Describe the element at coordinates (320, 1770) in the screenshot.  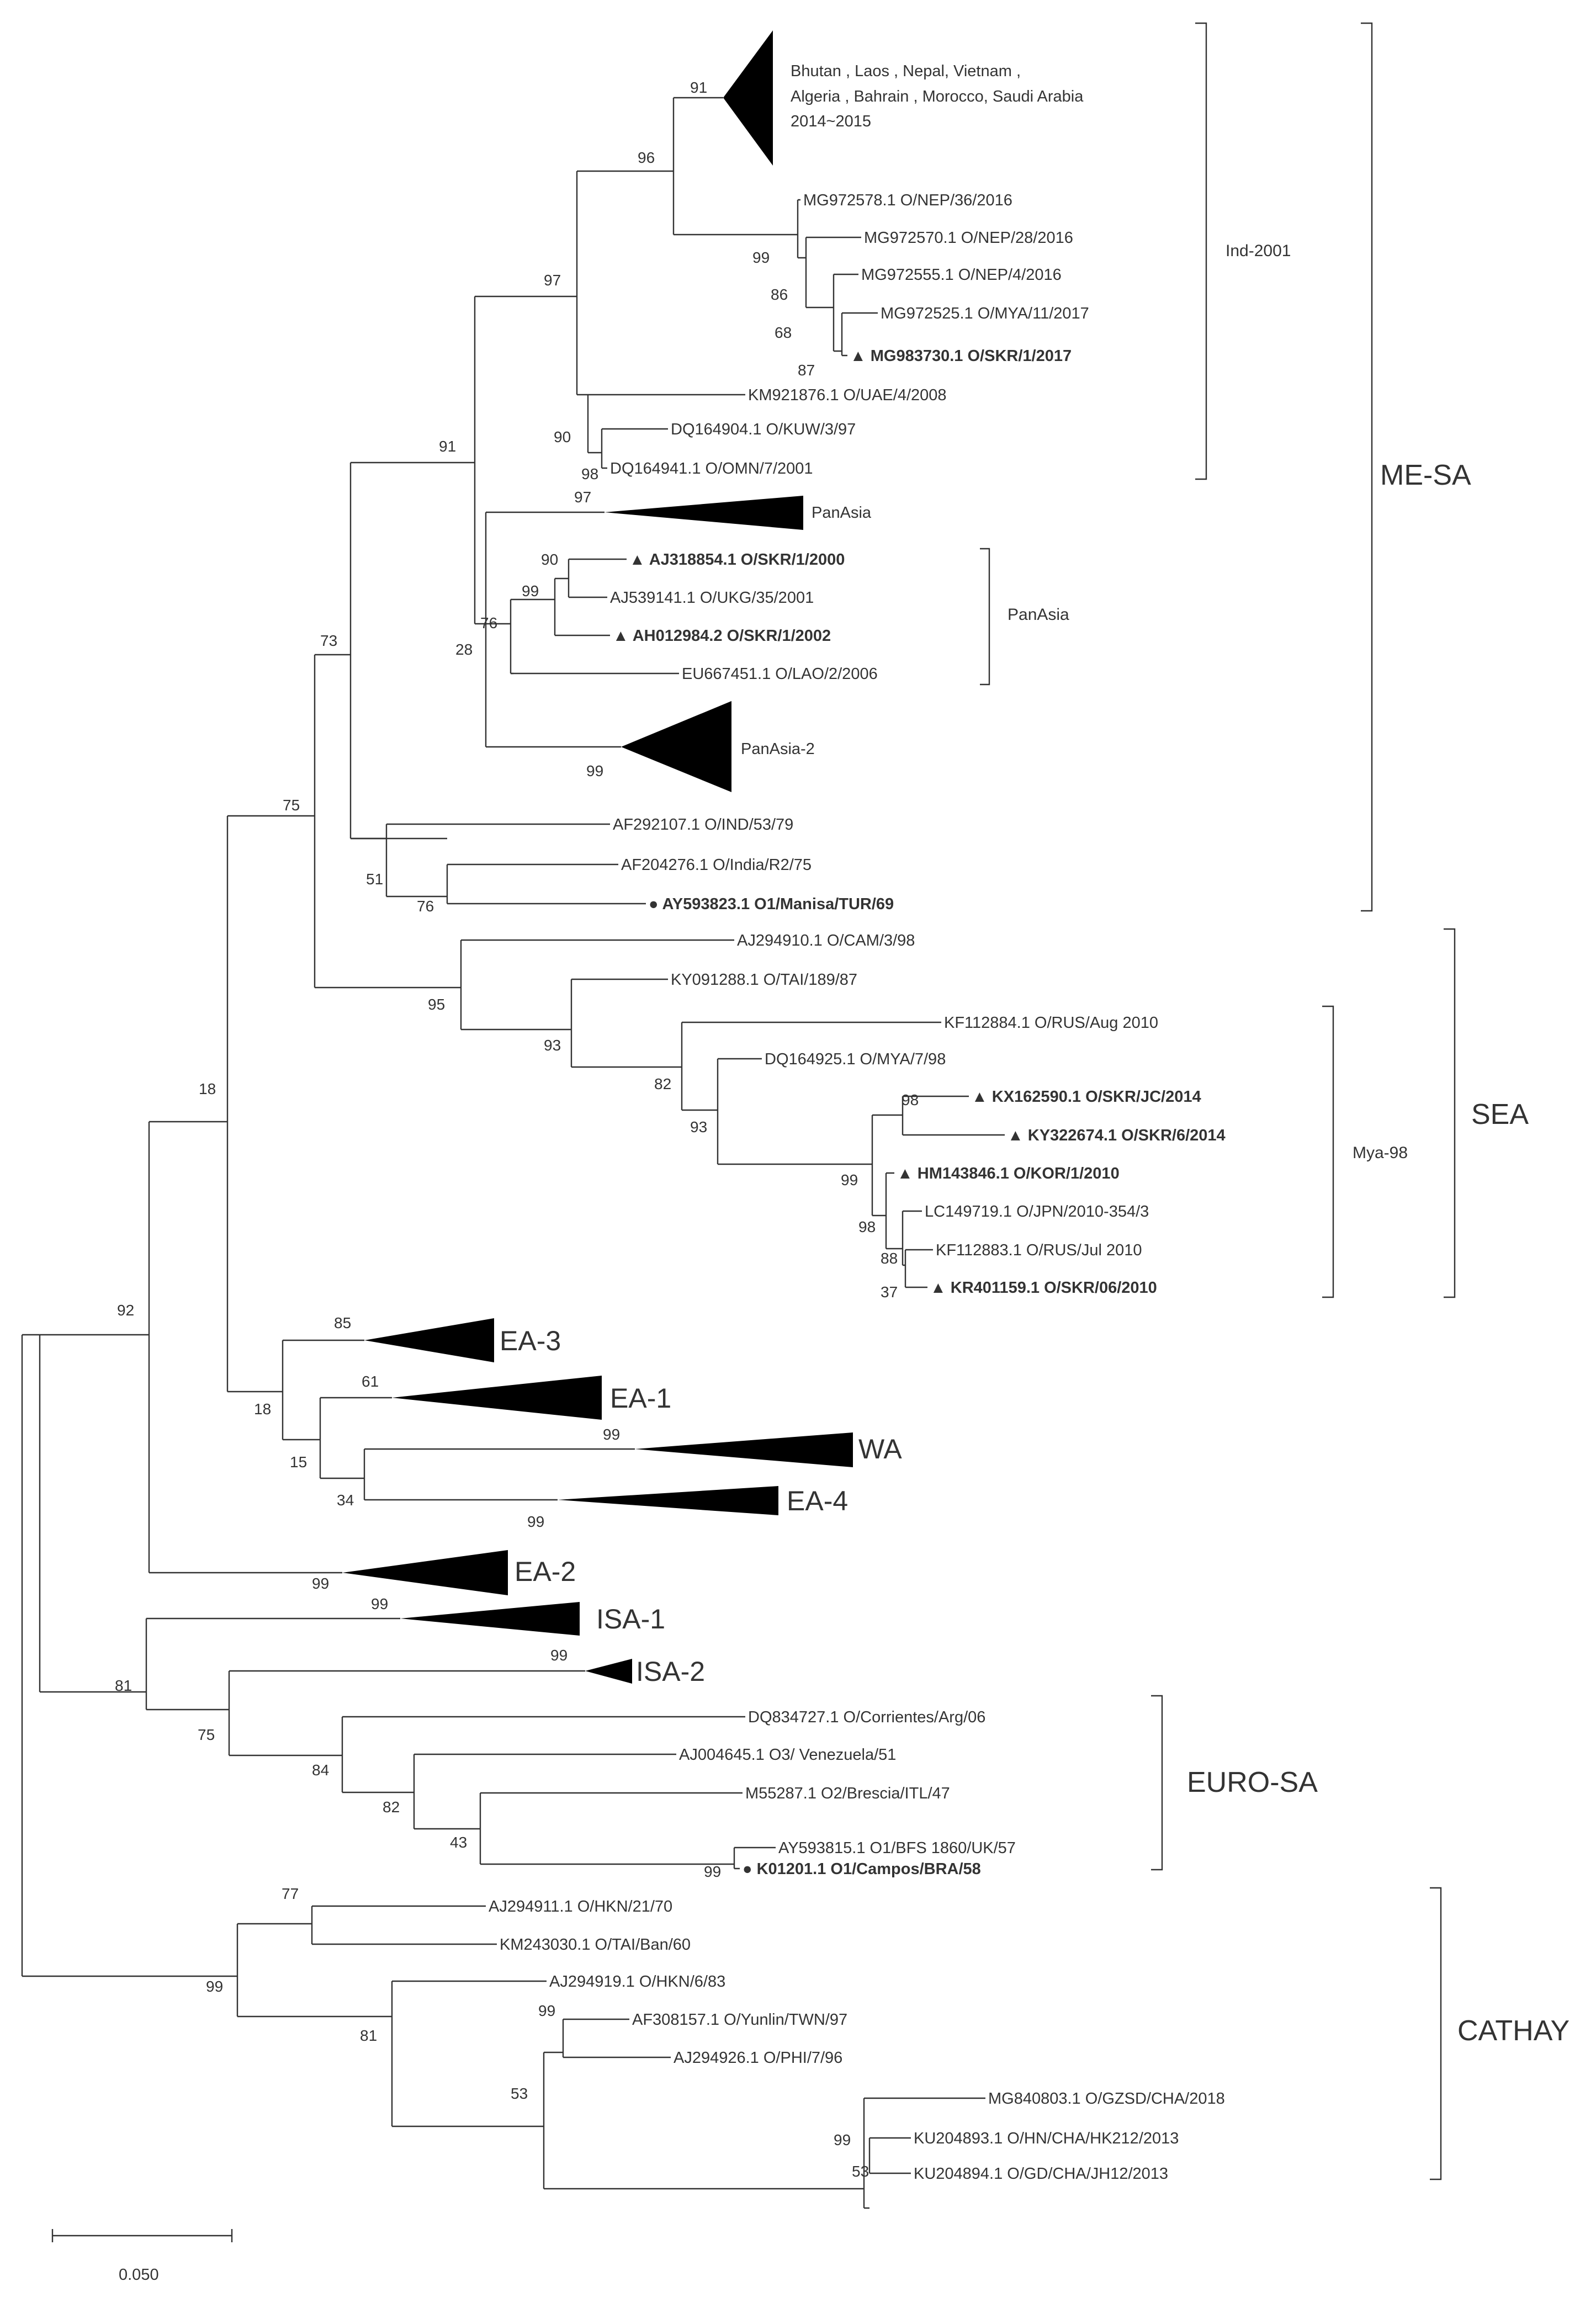
I see `bootstrap-value: 84` at that location.